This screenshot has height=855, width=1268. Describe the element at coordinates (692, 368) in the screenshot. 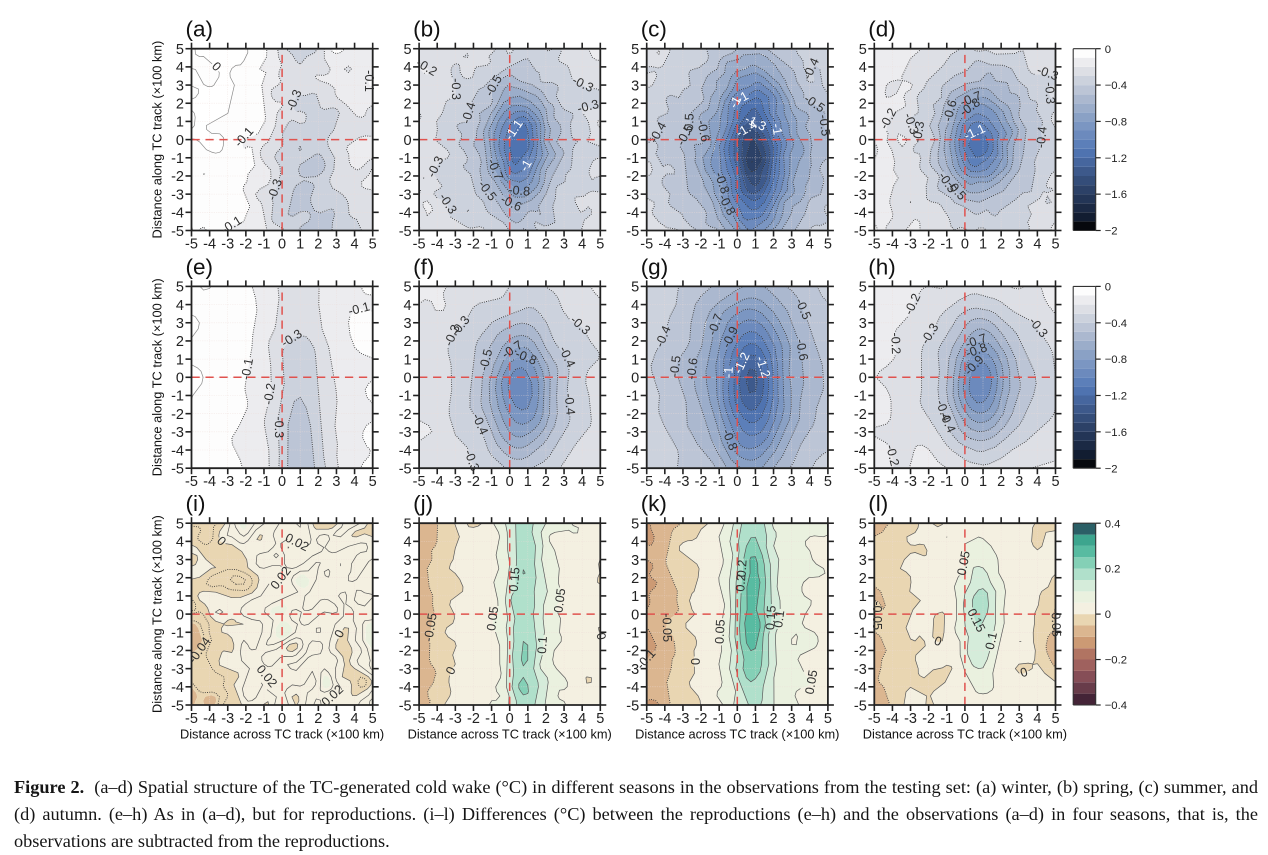

I see `svg-text: -0.6` at that location.